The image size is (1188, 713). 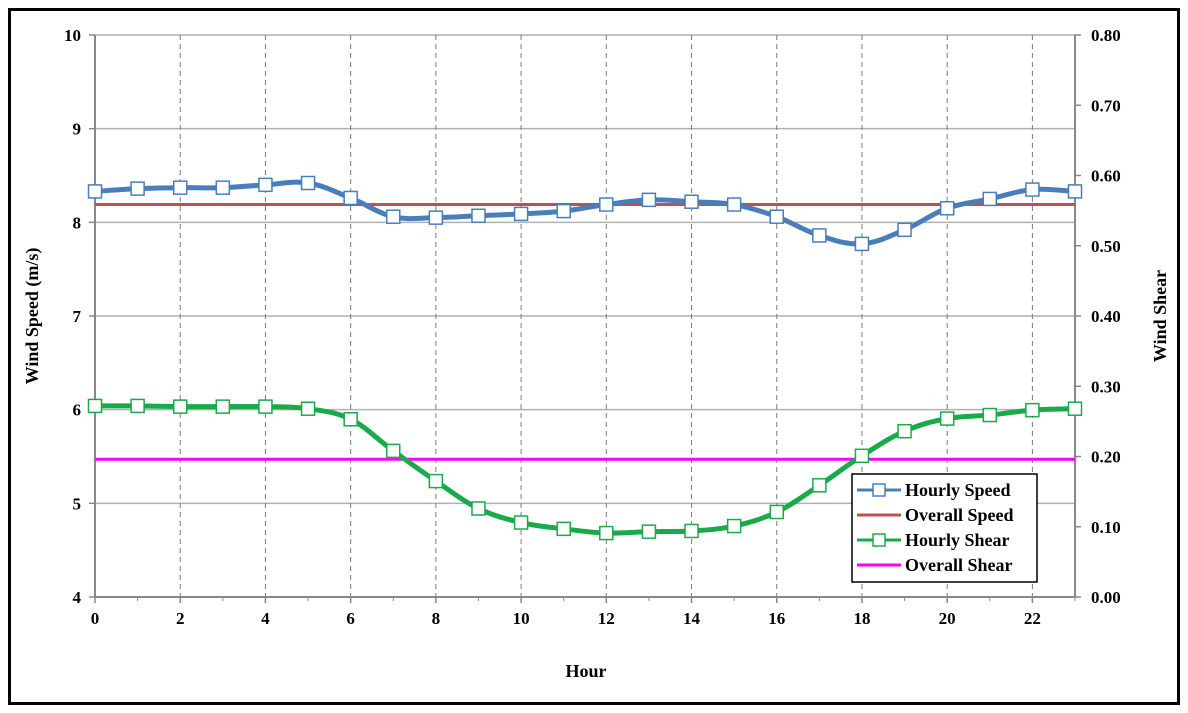 I want to click on y-tick-label: 5, so click(x=77, y=503).